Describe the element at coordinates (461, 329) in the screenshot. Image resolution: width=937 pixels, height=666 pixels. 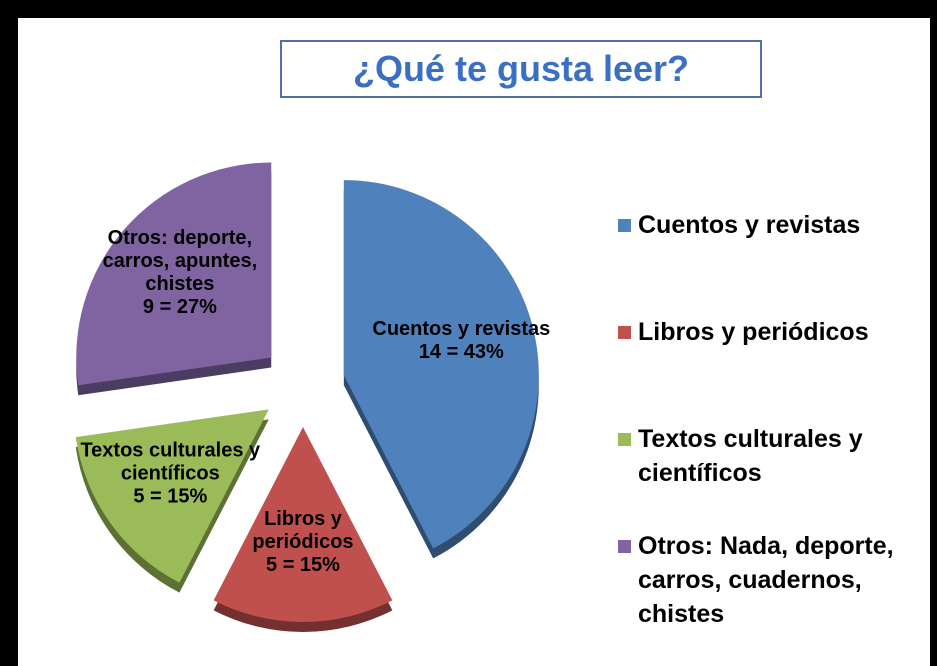
I see `slice-label-name: Cuentos y revistas` at that location.